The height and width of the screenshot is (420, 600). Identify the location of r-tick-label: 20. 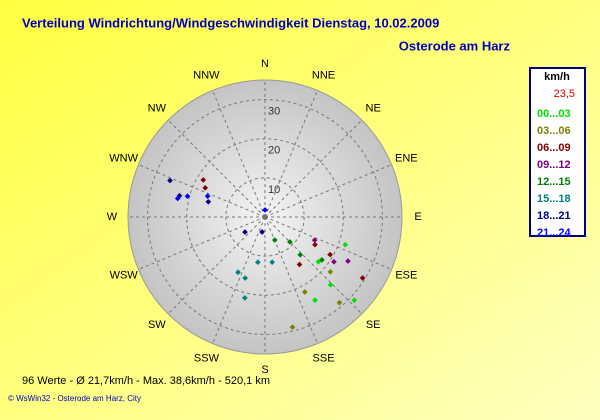
(274, 151).